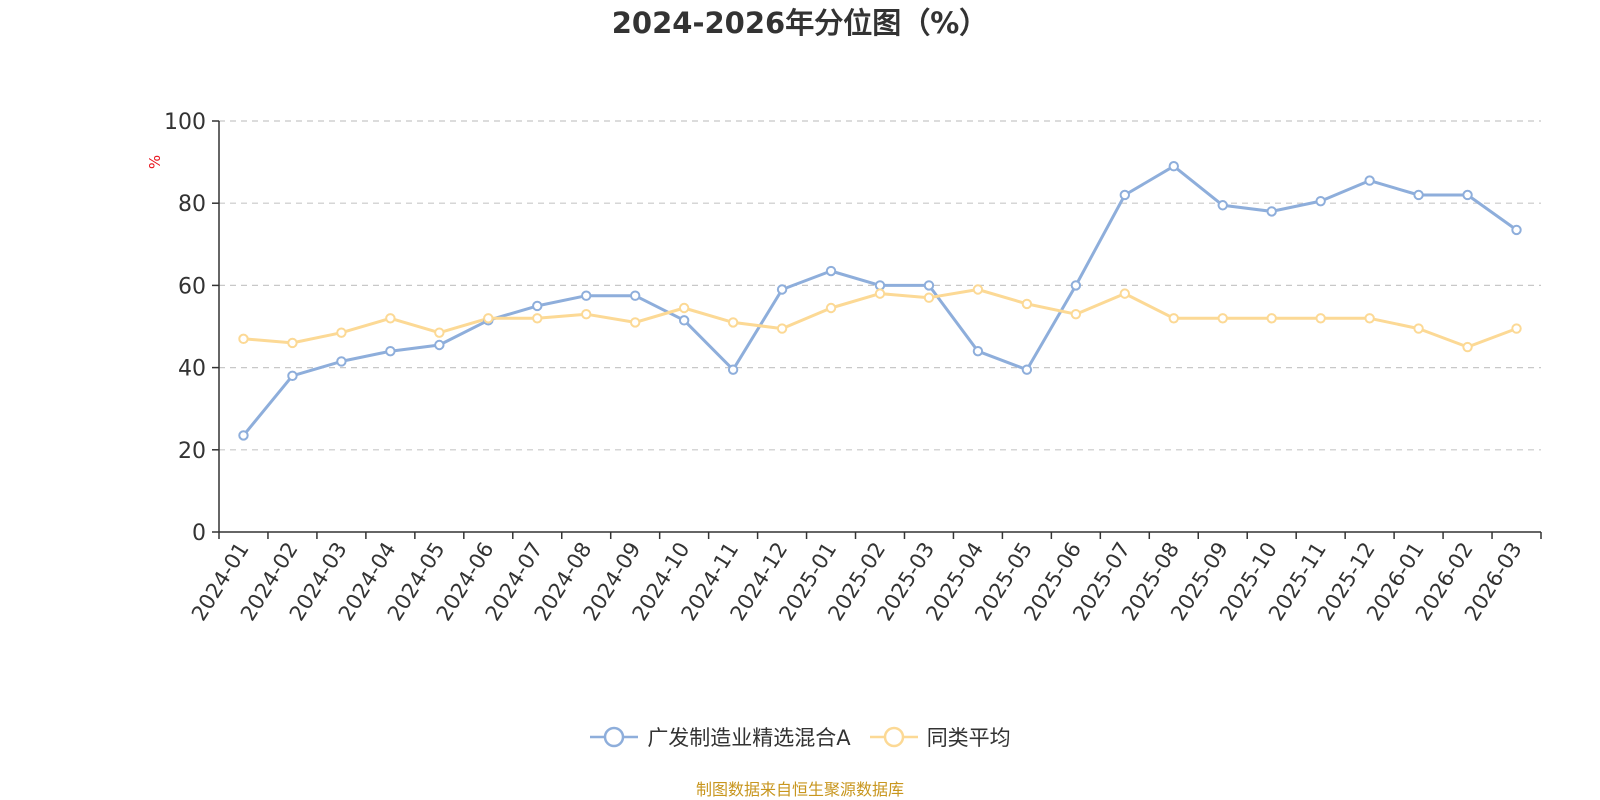 This screenshot has width=1600, height=800. I want to click on legend-item: 同类平均, so click(940, 737).